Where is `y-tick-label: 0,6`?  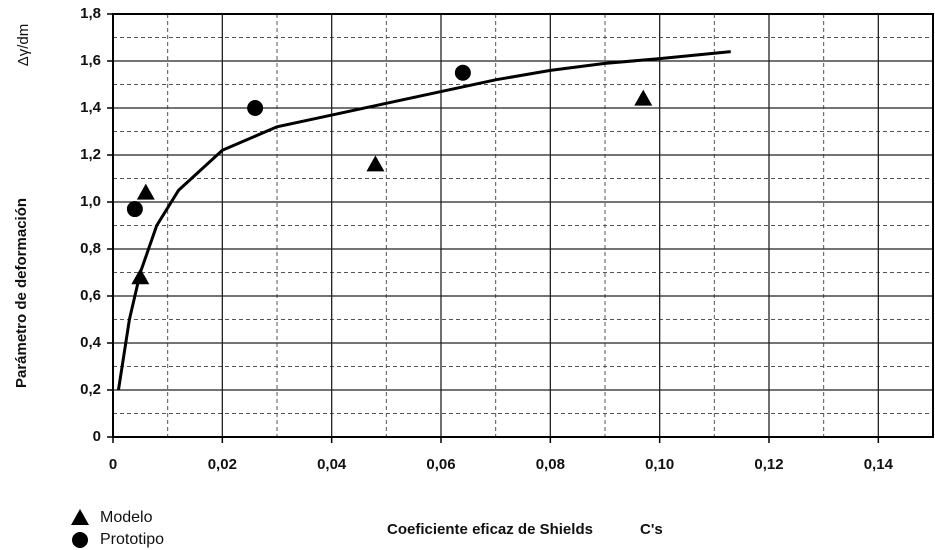 y-tick-label: 0,6 is located at coordinates (90, 295).